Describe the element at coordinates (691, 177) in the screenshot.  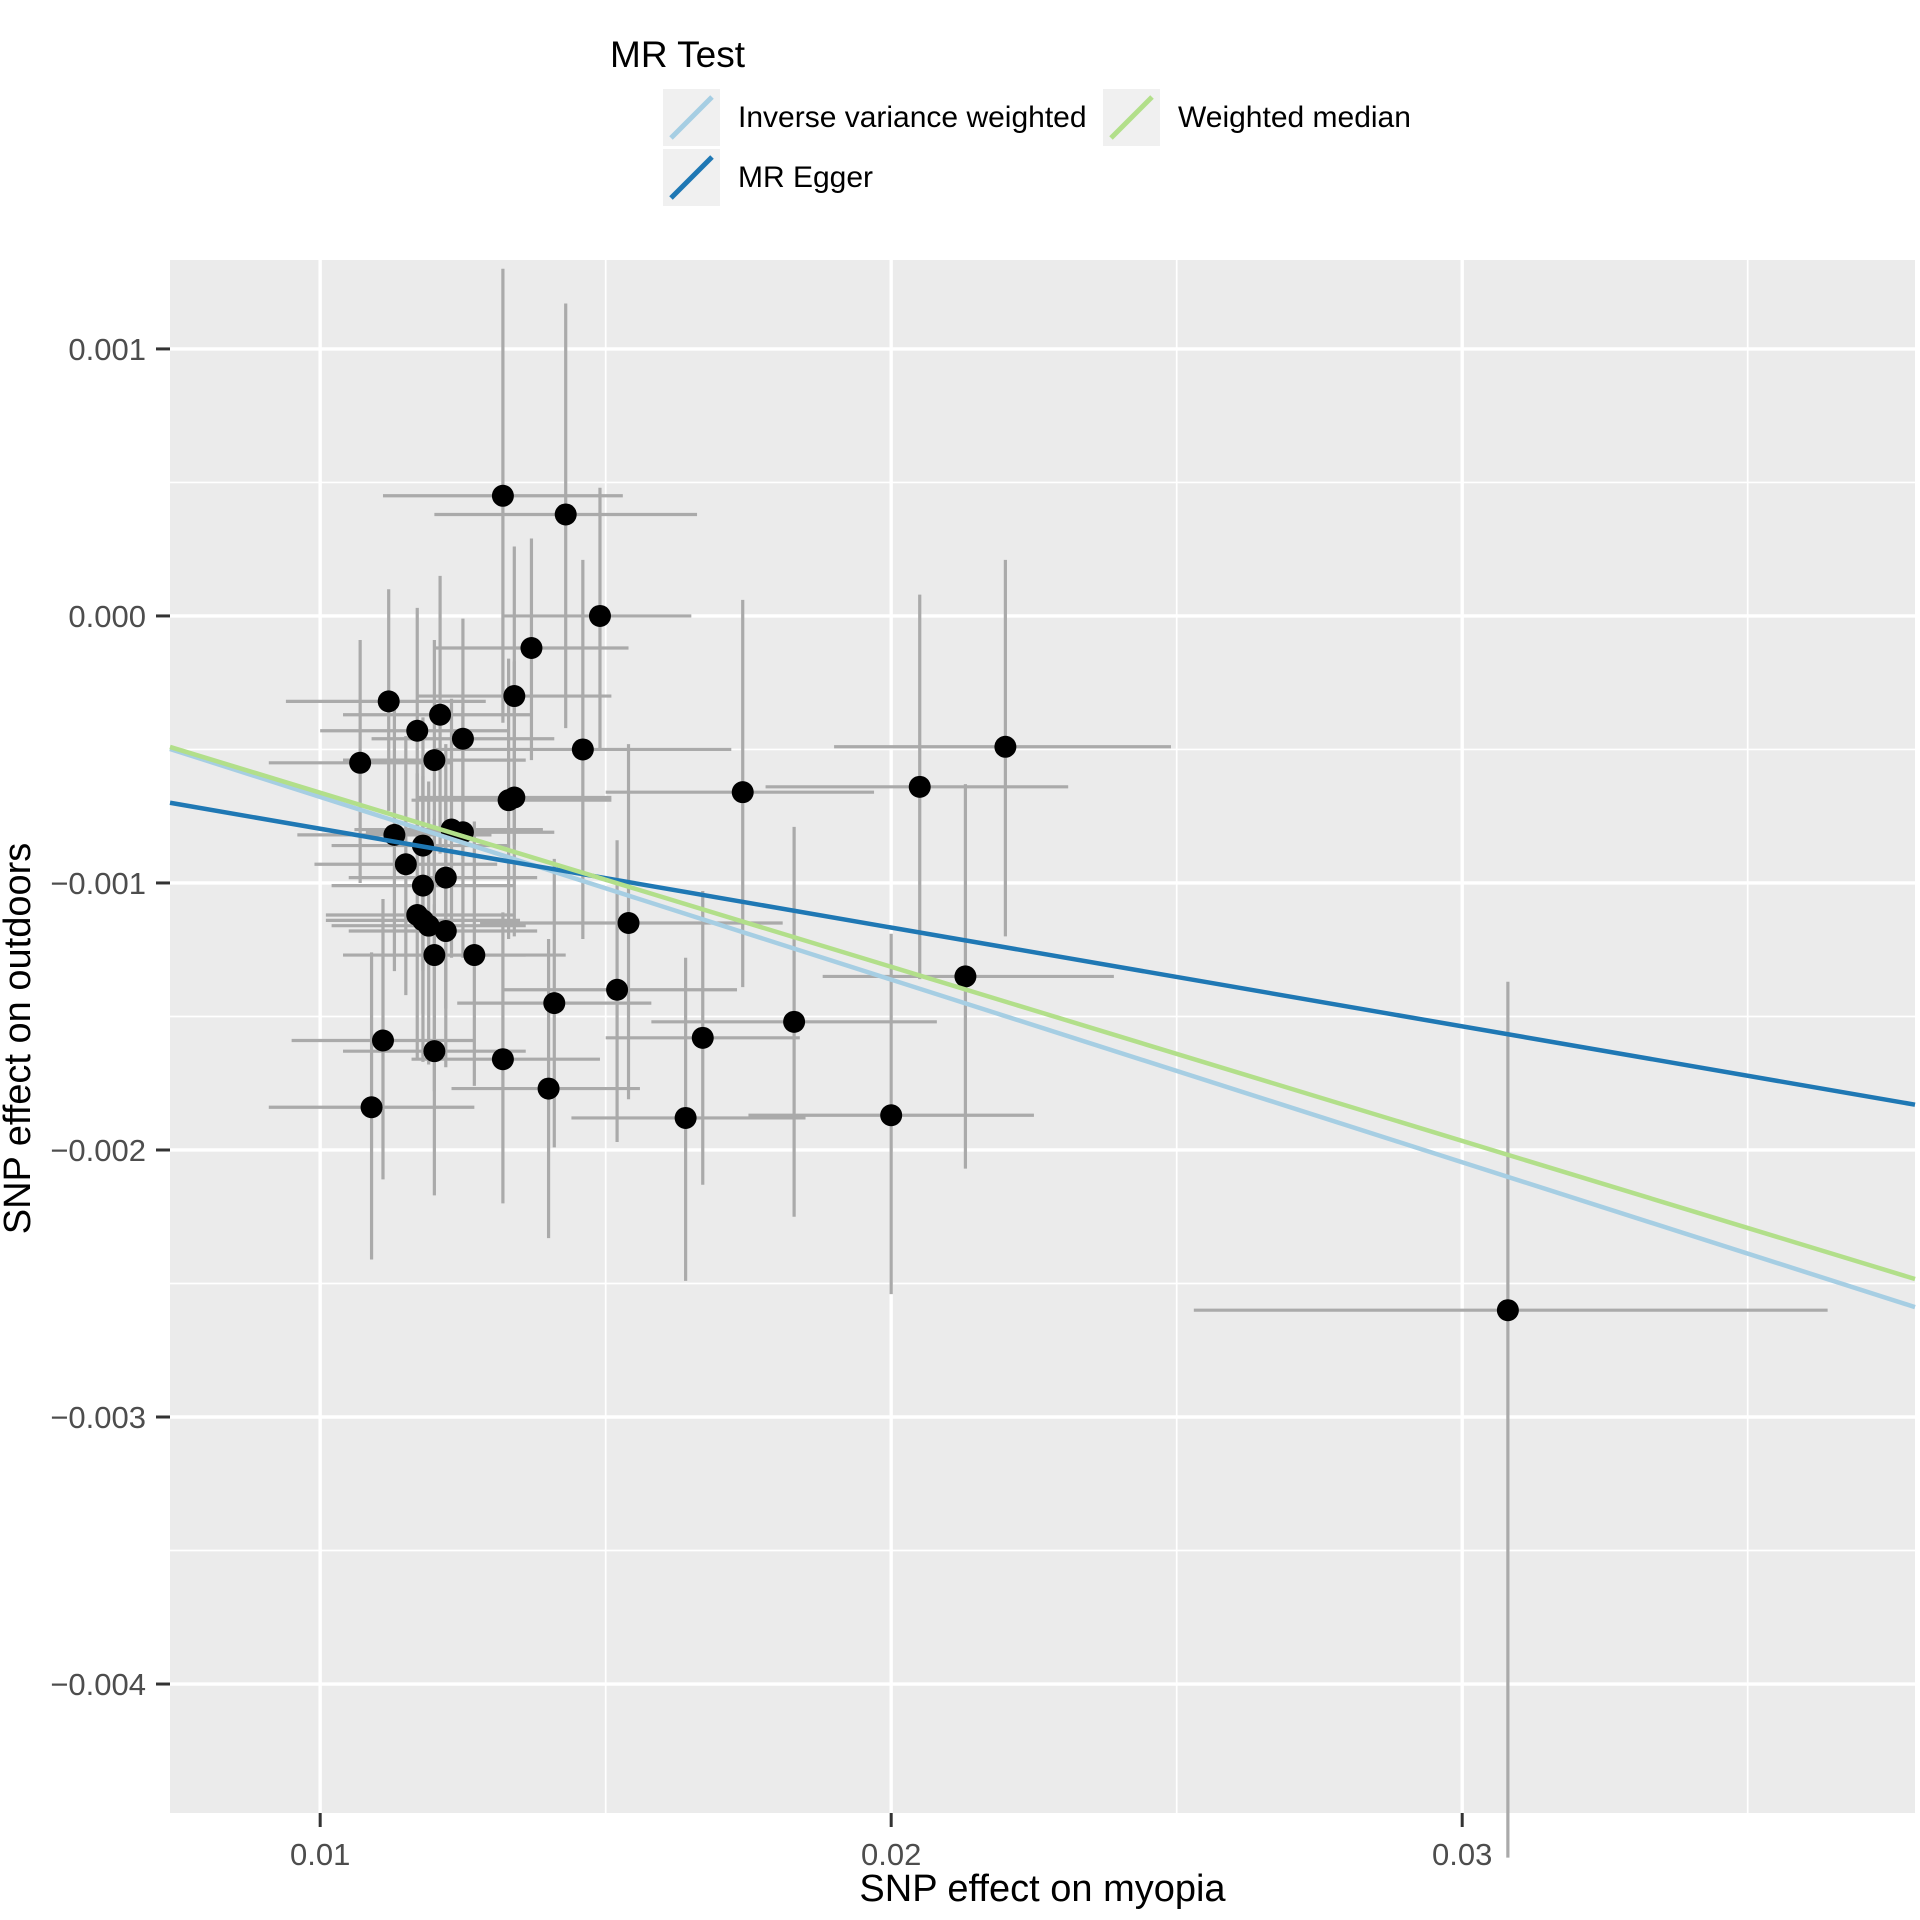
I see `egger-line-key-icon` at that location.